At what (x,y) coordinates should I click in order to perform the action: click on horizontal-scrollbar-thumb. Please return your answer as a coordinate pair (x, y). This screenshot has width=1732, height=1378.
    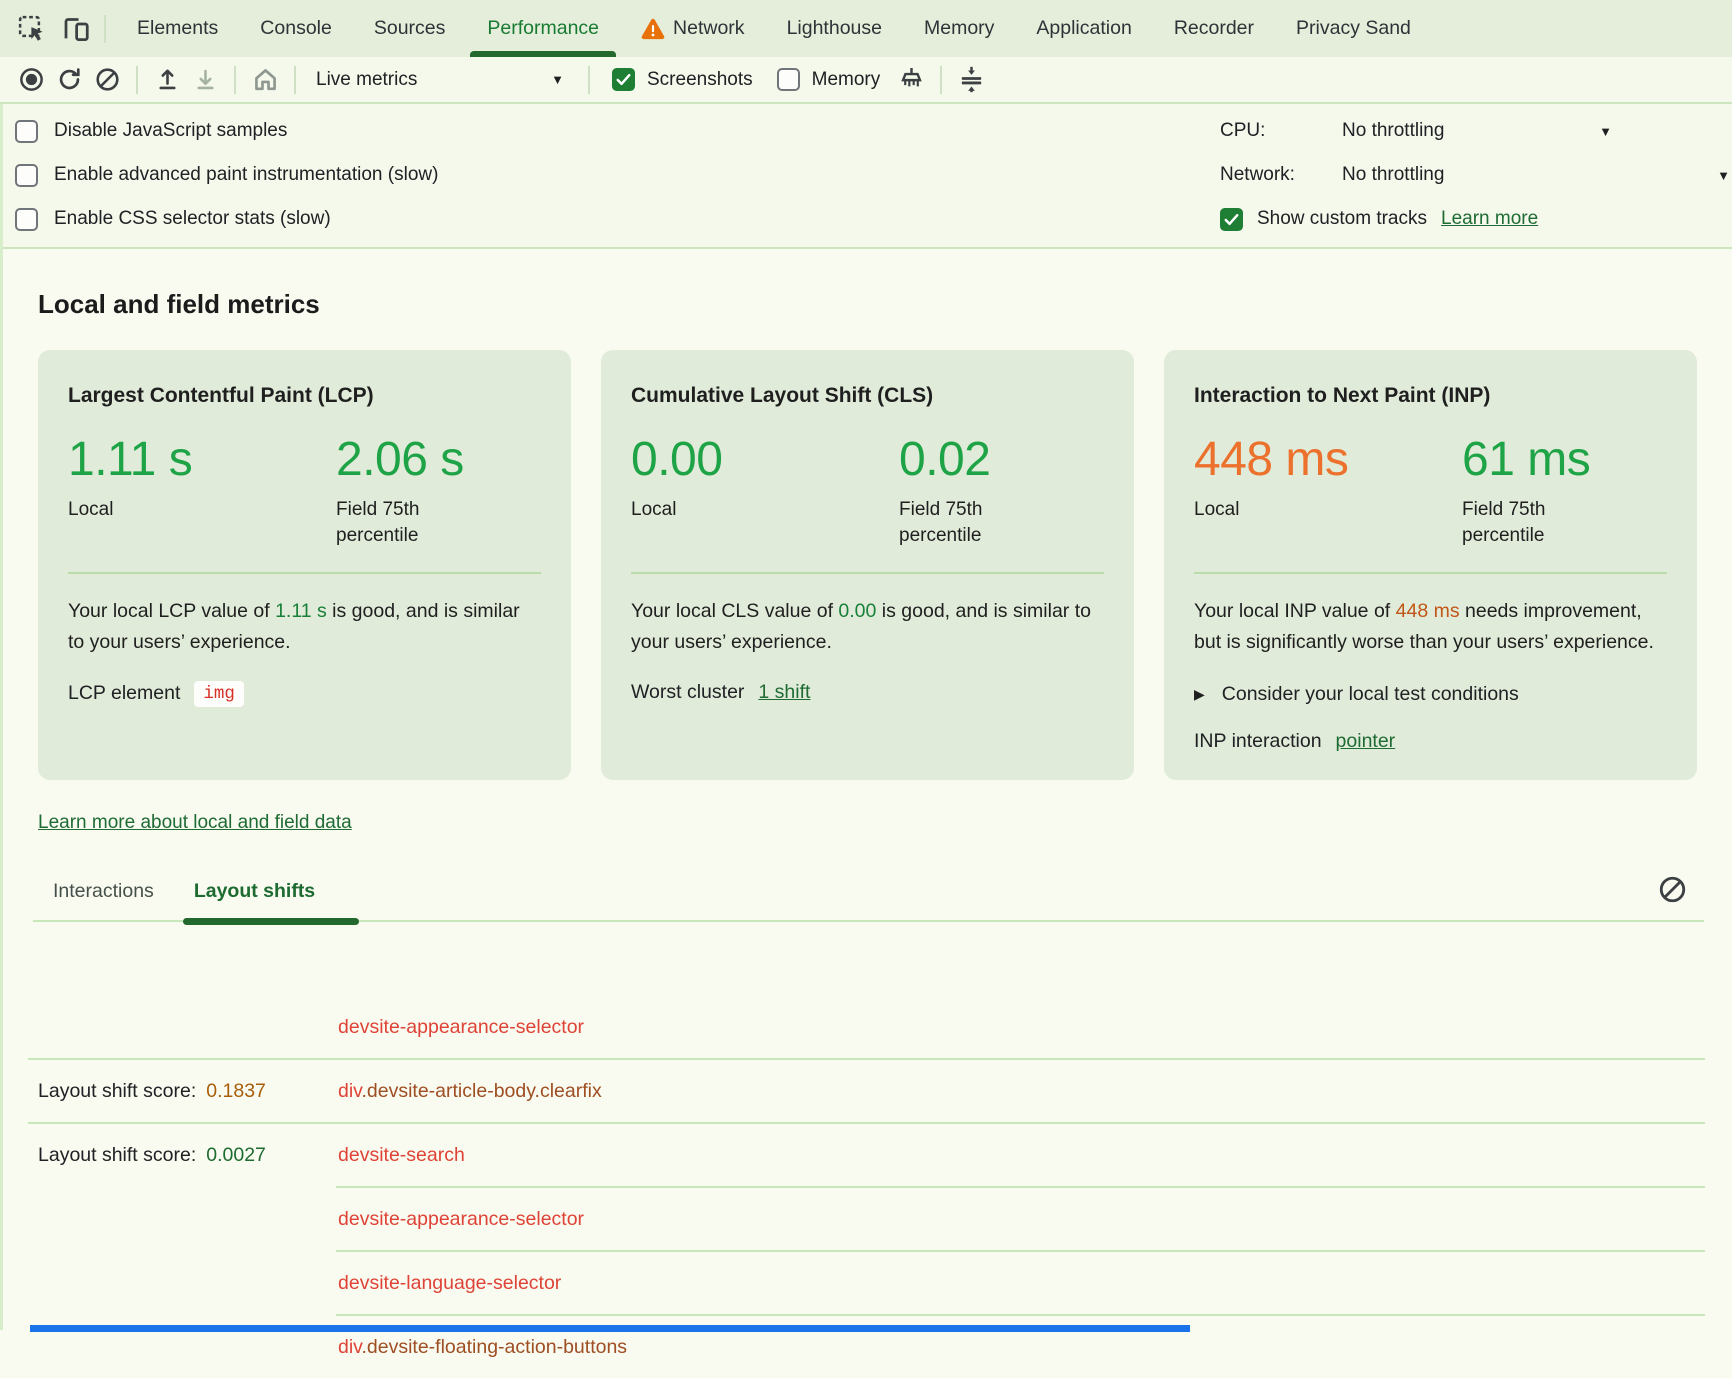
    Looking at the image, I should click on (610, 1328).